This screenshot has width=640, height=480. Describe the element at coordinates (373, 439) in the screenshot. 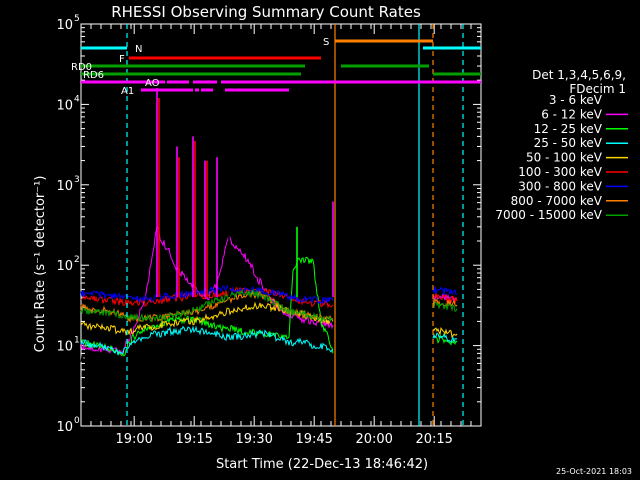

I see `x-tick-label: 20:00` at that location.